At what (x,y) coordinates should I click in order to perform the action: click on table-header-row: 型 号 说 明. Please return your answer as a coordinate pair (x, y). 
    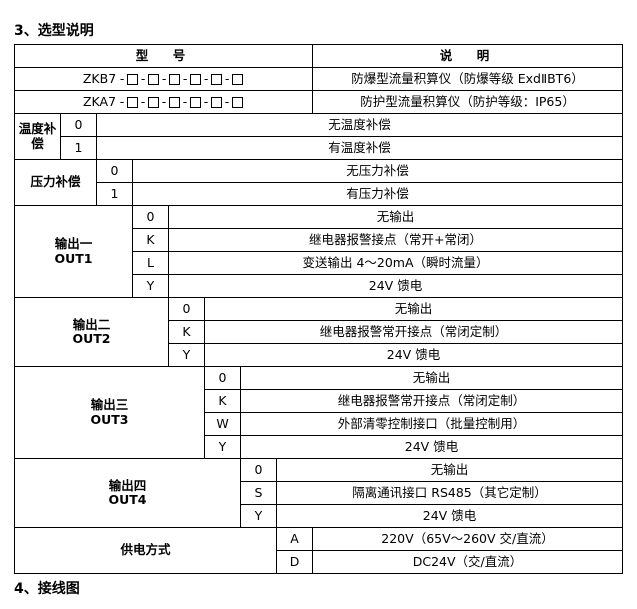
    Looking at the image, I should click on (318, 56).